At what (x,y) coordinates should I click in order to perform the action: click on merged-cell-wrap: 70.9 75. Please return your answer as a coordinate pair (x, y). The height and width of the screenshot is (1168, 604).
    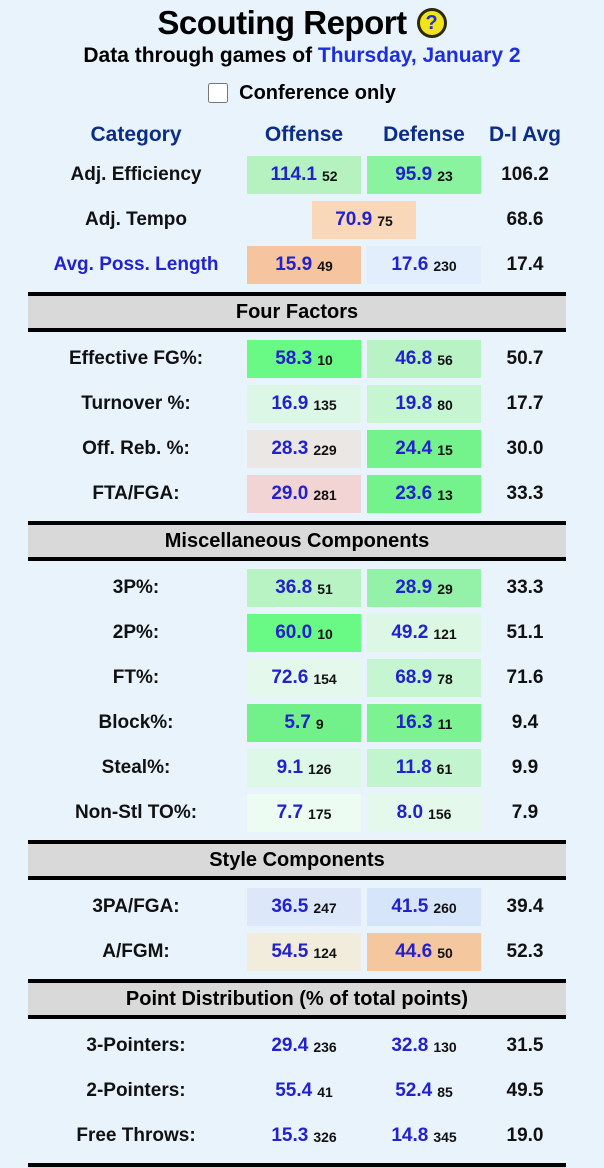
    Looking at the image, I should click on (364, 219).